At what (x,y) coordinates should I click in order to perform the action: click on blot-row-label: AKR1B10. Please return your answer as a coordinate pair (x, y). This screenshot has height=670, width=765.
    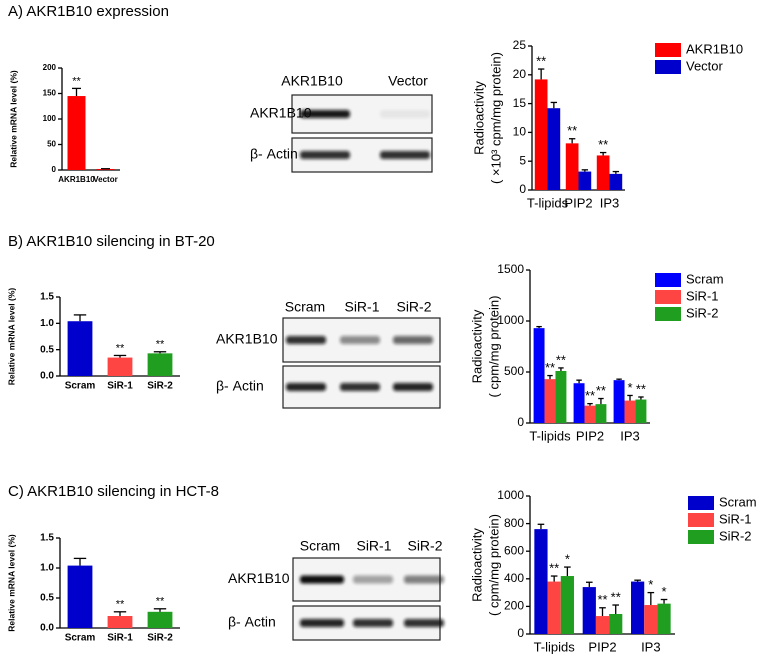
    Looking at the image, I should click on (247, 339).